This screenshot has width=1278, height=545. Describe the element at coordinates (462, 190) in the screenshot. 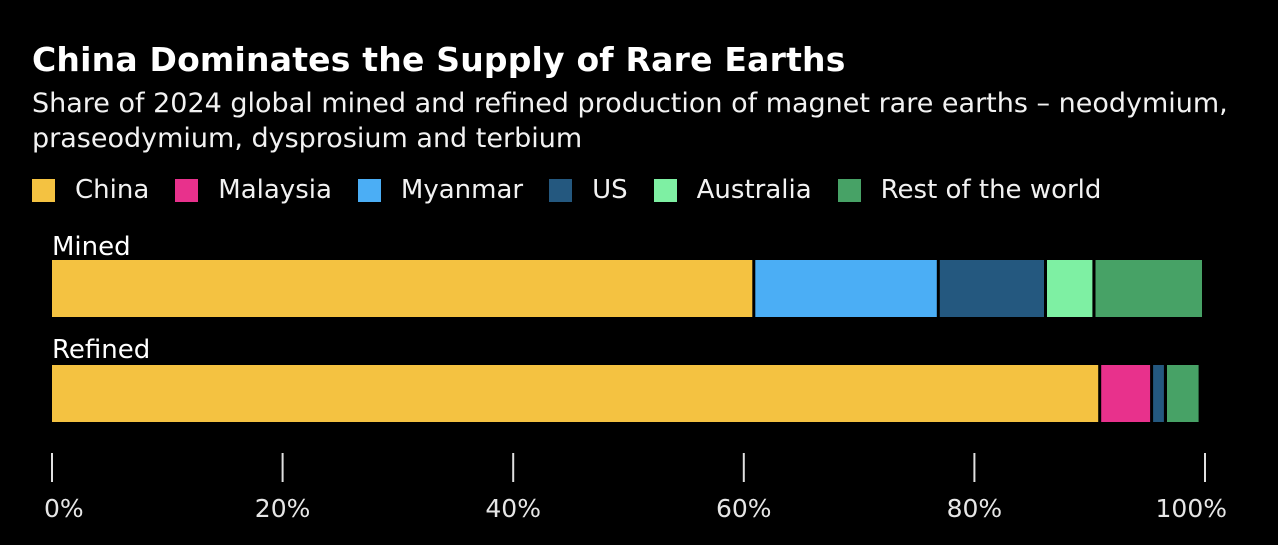

I see `legend-label-myanmar: Myanmar` at that location.